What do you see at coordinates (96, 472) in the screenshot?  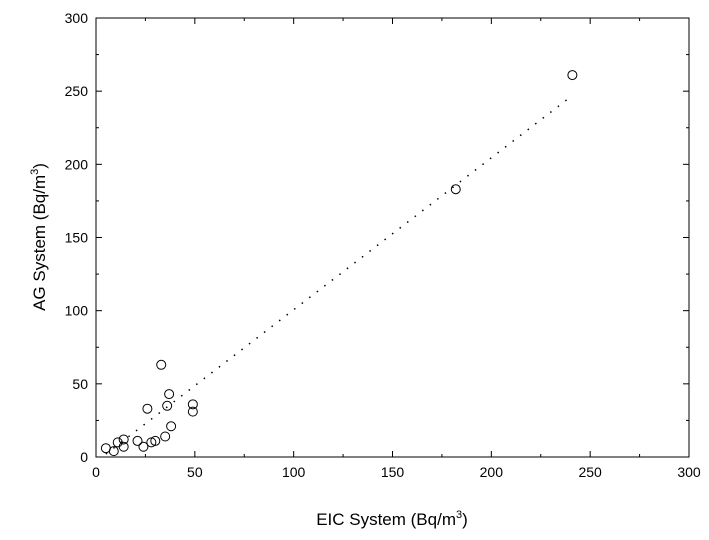 I see `x-tick-label: 0` at bounding box center [96, 472].